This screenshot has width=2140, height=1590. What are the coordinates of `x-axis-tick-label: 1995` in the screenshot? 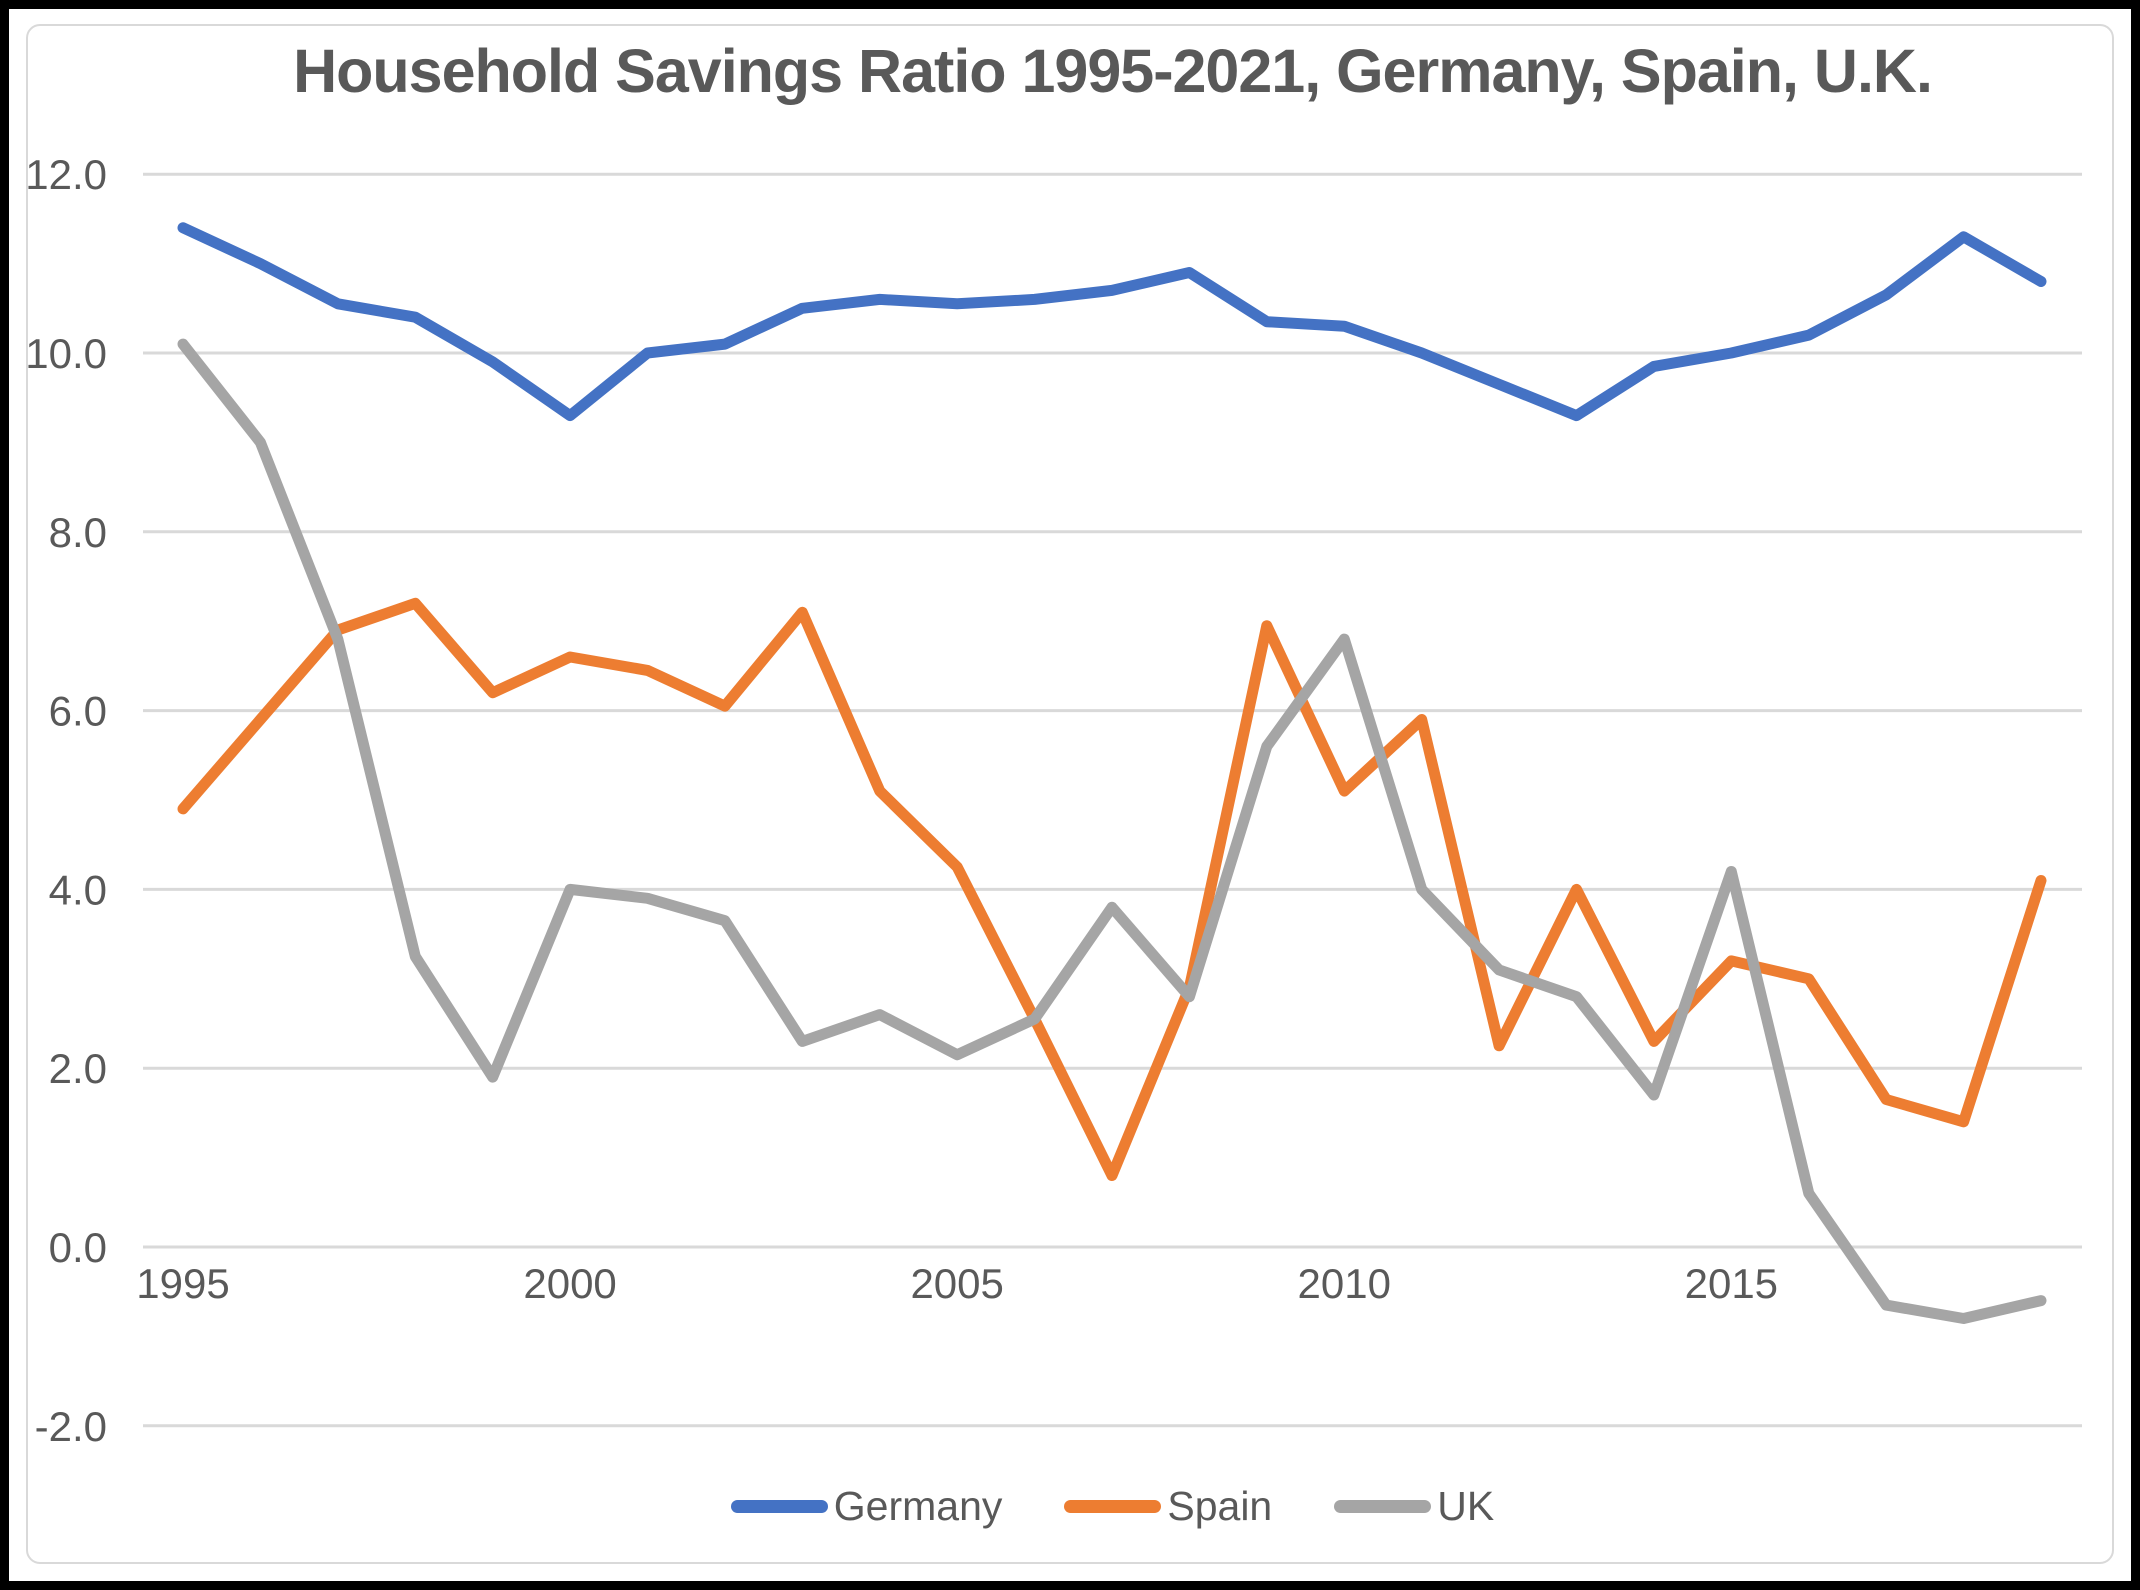 It's located at (182, 1283).